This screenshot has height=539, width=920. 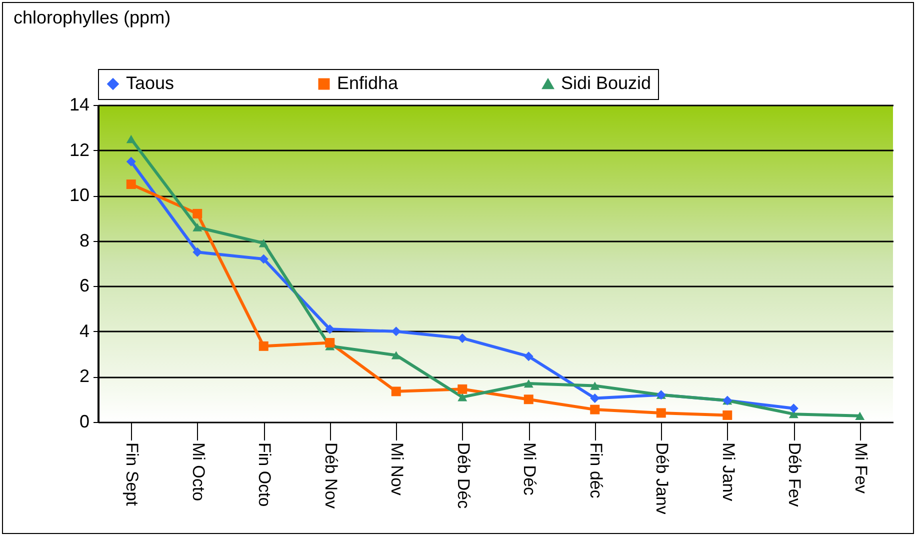 I want to click on x-tick-label: Fin Sept, so click(x=132, y=474).